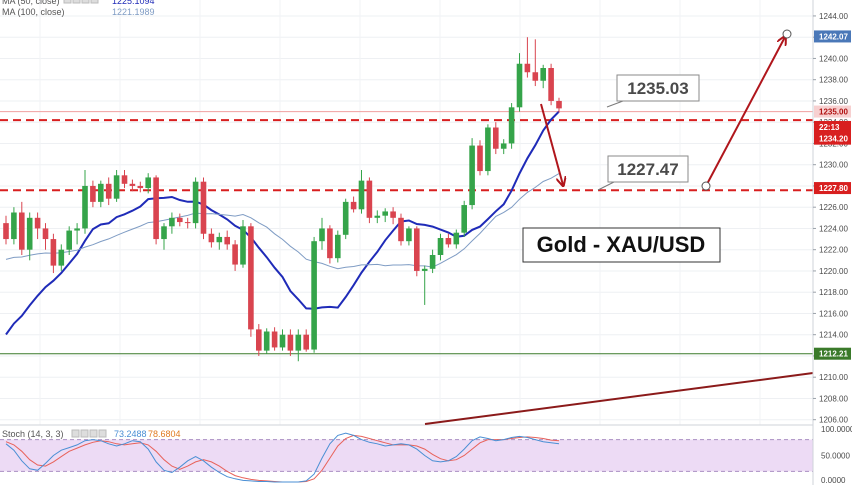 Image resolution: width=852 pixels, height=490 pixels. What do you see at coordinates (33, 434) in the screenshot?
I see `stoch-label: Stoch (14, 3, 3)` at bounding box center [33, 434].